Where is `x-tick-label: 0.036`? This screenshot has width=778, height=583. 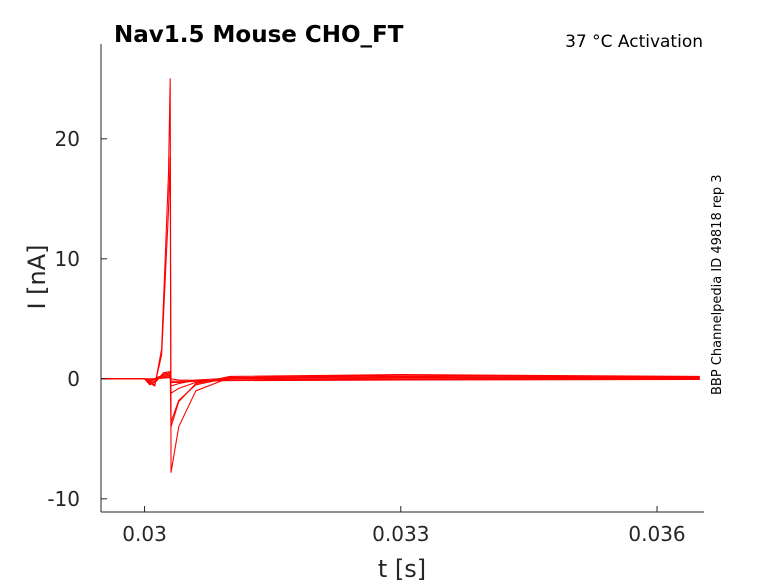 x-tick-label: 0.036 is located at coordinates (656, 534).